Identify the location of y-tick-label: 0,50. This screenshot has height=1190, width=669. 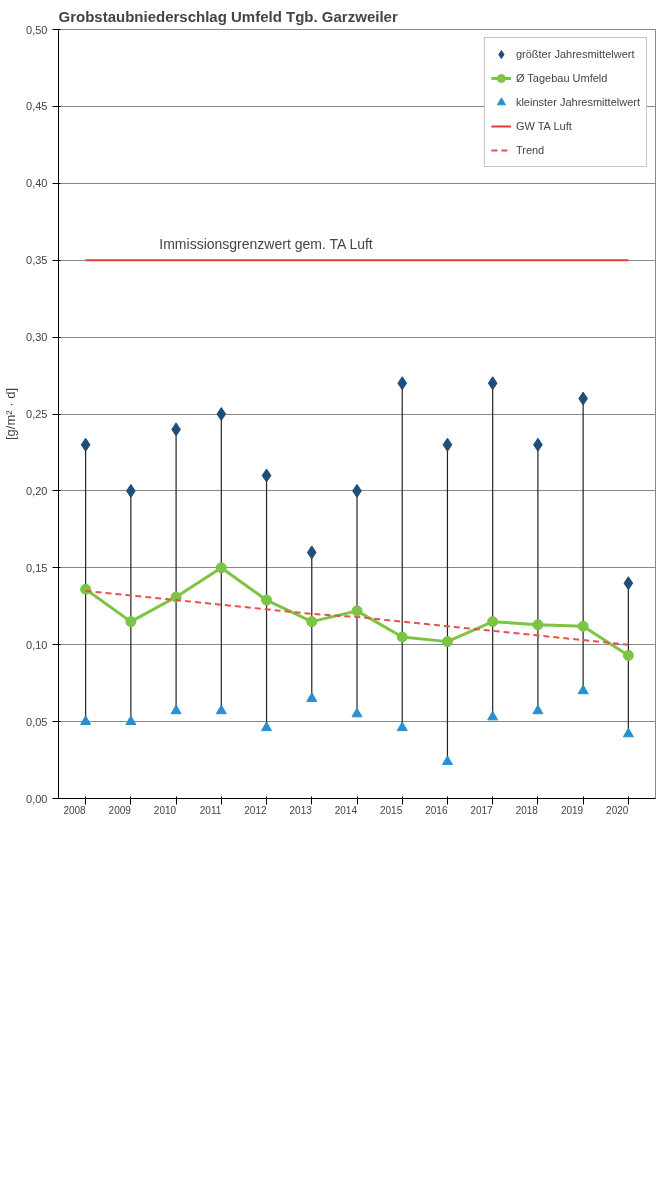
(37, 29).